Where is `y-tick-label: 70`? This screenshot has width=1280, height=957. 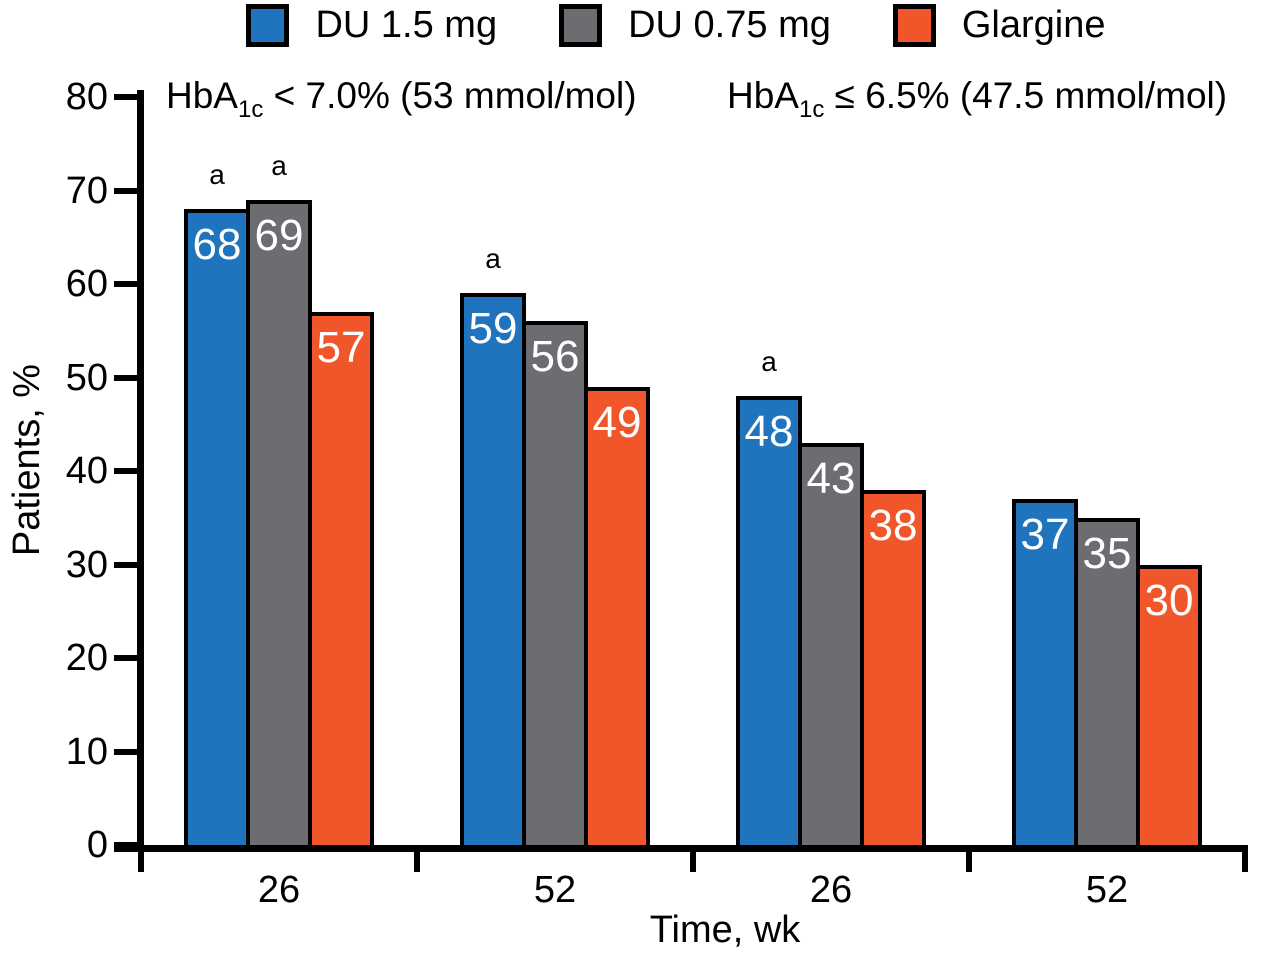
y-tick-label: 70 is located at coordinates (86, 190).